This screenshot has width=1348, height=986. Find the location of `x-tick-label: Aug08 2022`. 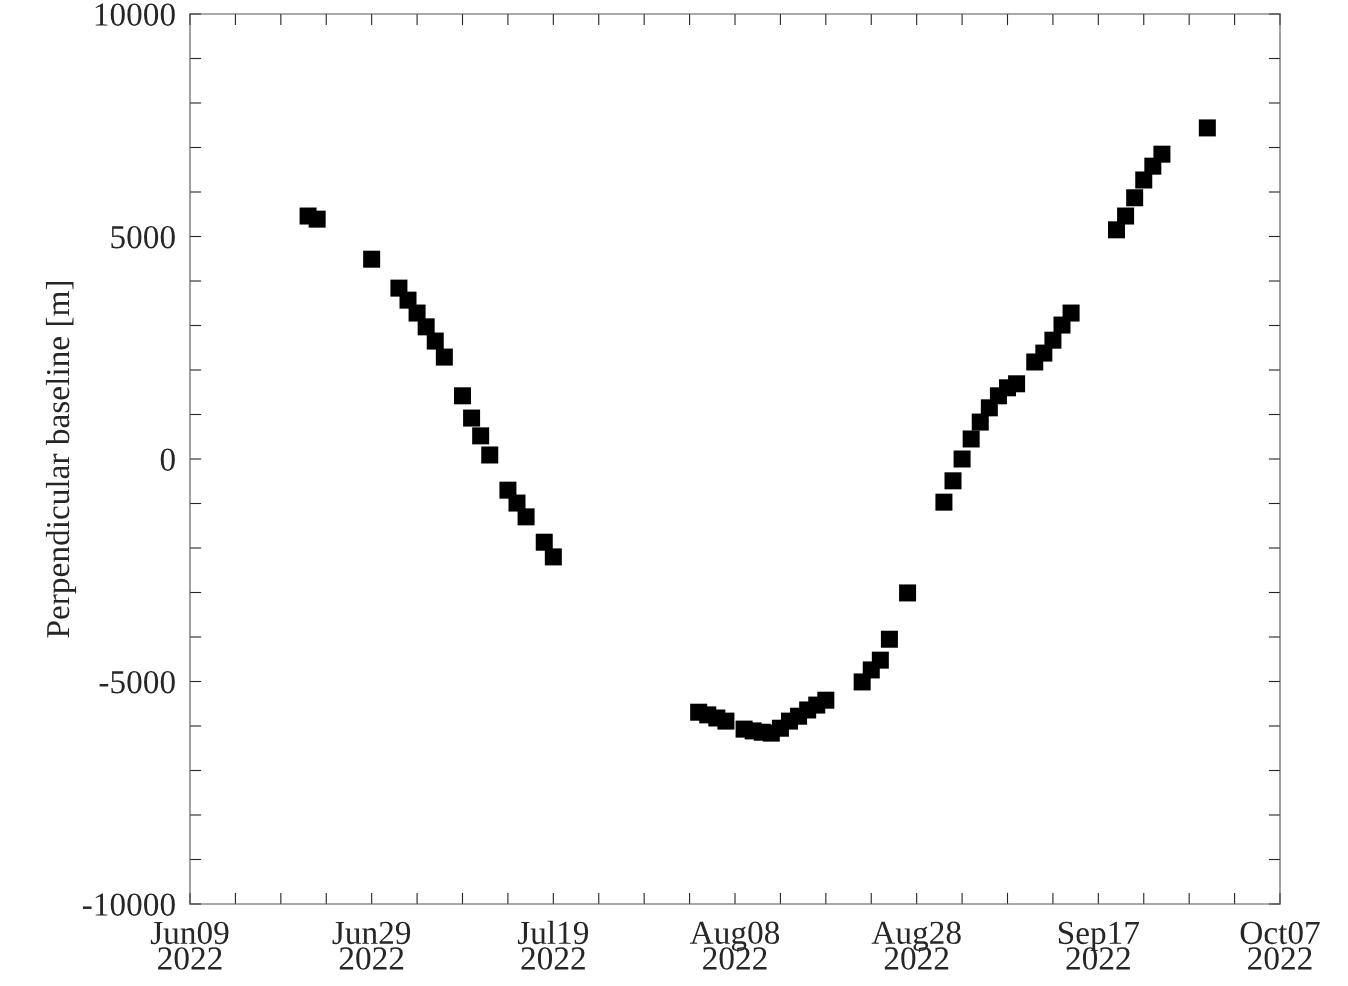

x-tick-label: Aug08 2022 is located at coordinates (734, 945).